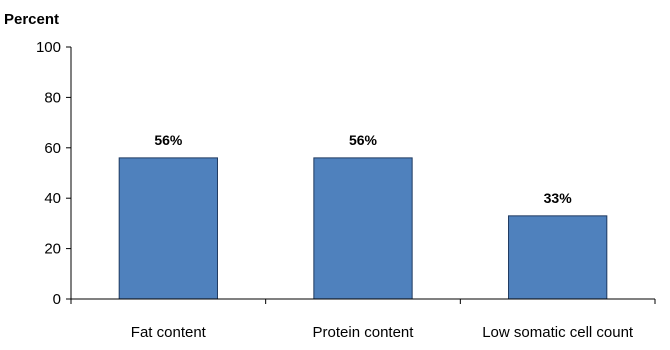 The height and width of the screenshot is (350, 670). I want to click on y-axis-label: Percent, so click(31, 19).